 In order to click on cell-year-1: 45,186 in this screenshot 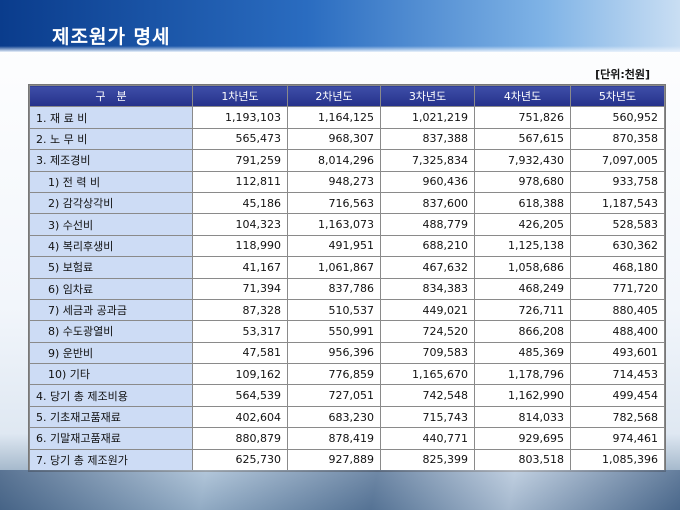, I will do `click(240, 203)`.